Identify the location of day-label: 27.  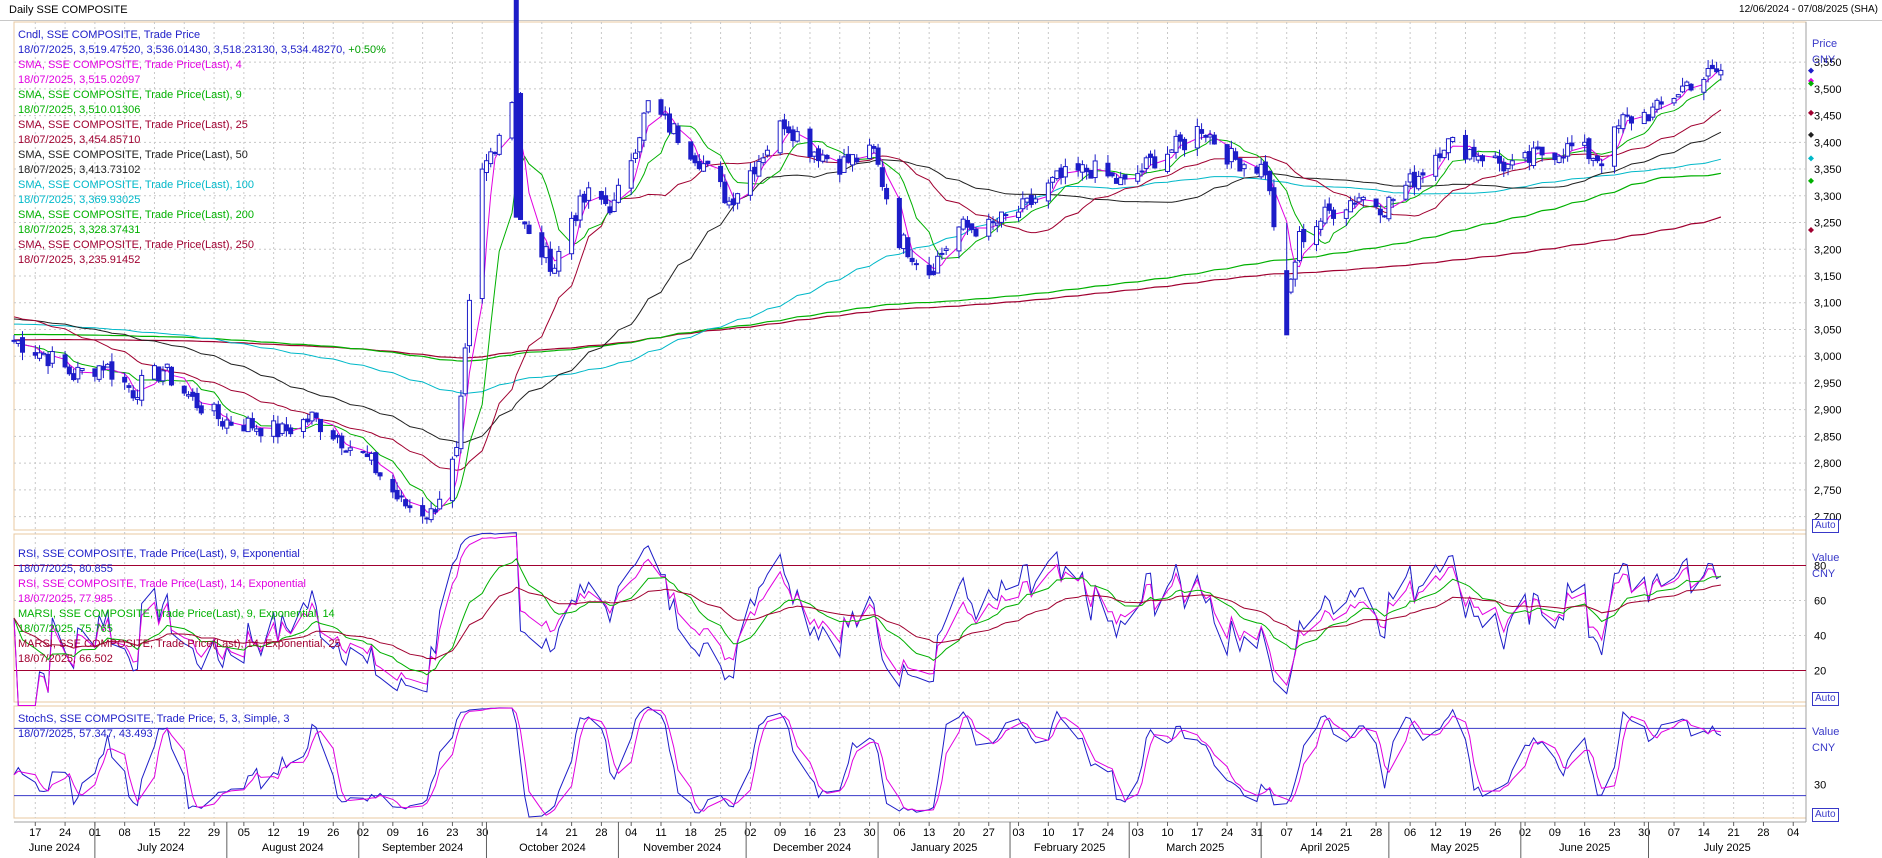
(989, 833).